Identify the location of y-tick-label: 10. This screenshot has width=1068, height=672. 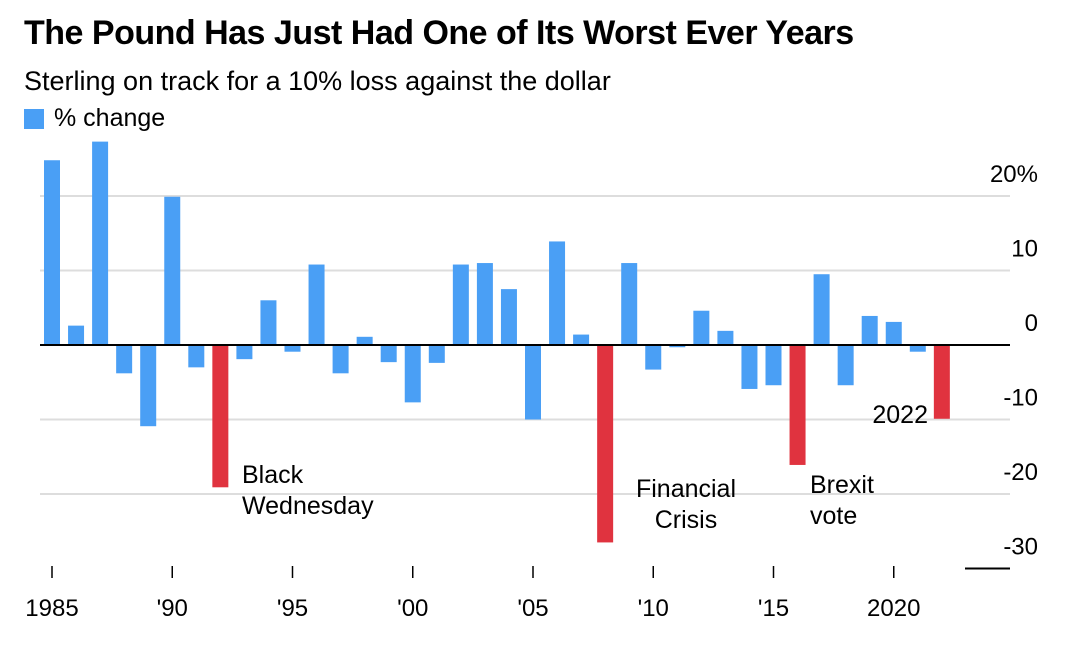
(1024, 249).